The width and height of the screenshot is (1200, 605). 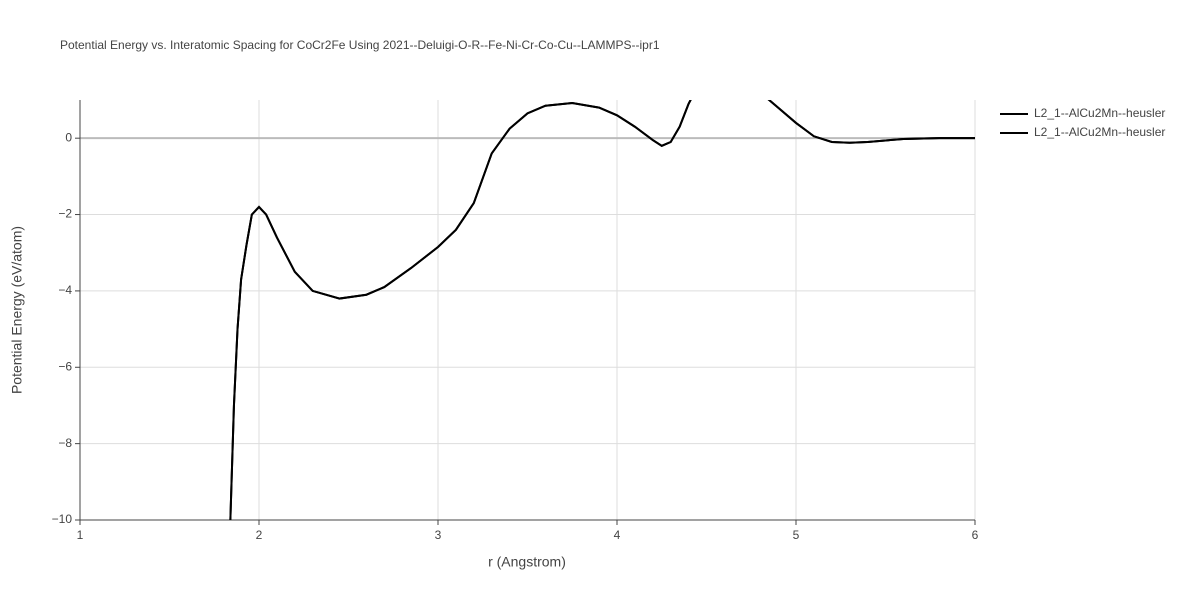 I want to click on y-tick-label: −6, so click(x=65, y=366).